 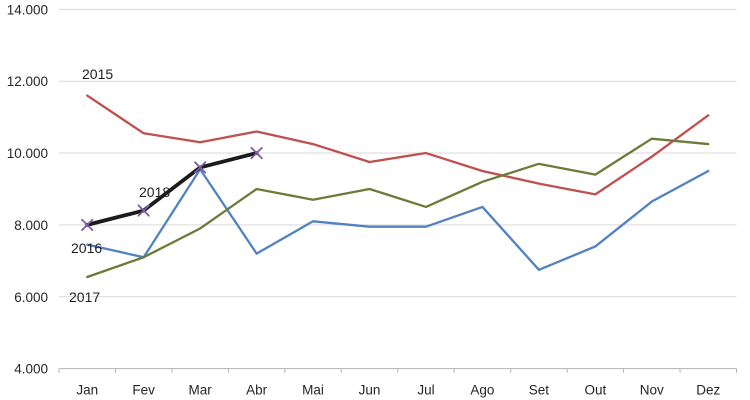 I want to click on x-axis-label-mai: Mai, so click(x=313, y=390).